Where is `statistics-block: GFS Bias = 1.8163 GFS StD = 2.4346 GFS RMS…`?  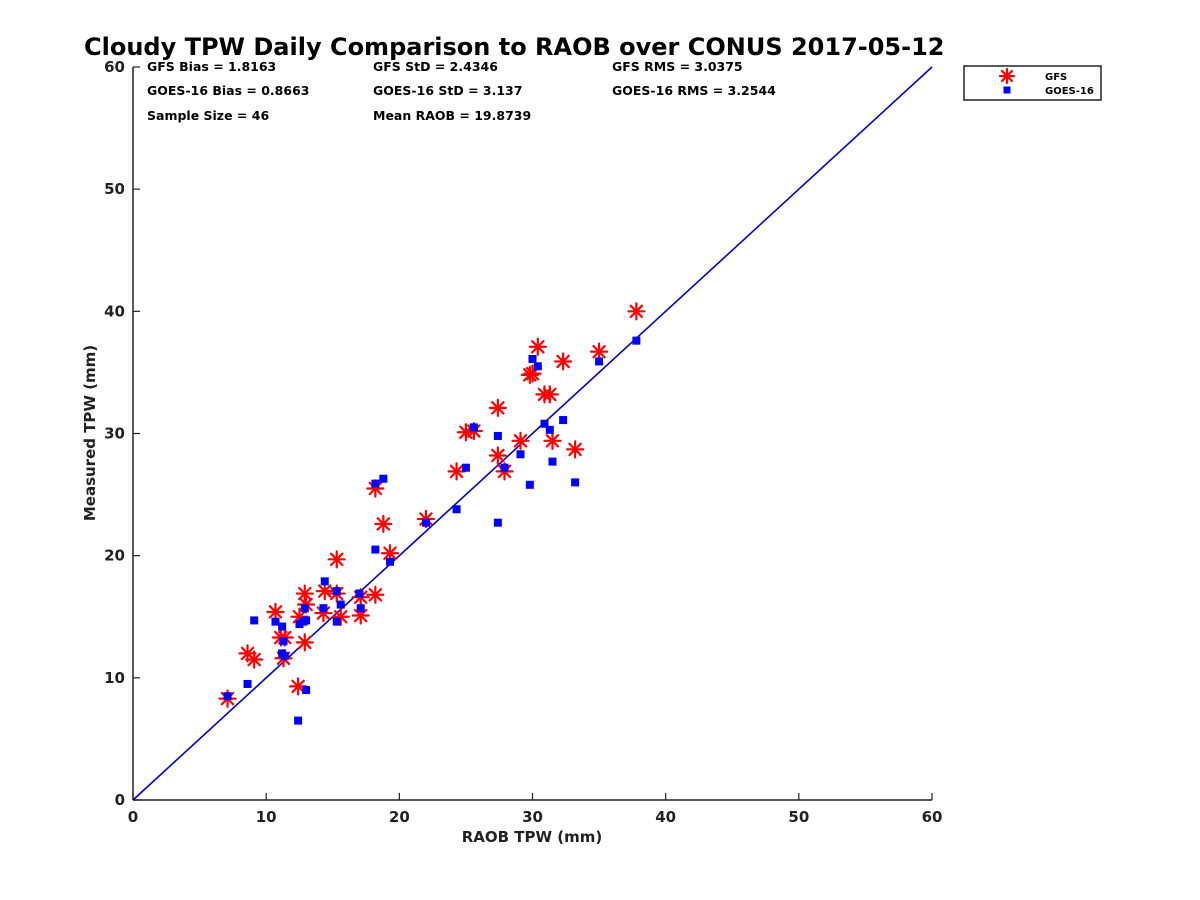
statistics-block: GFS Bias = 1.8163 GFS StD = 2.4346 GFS RMS… is located at coordinates (461, 91).